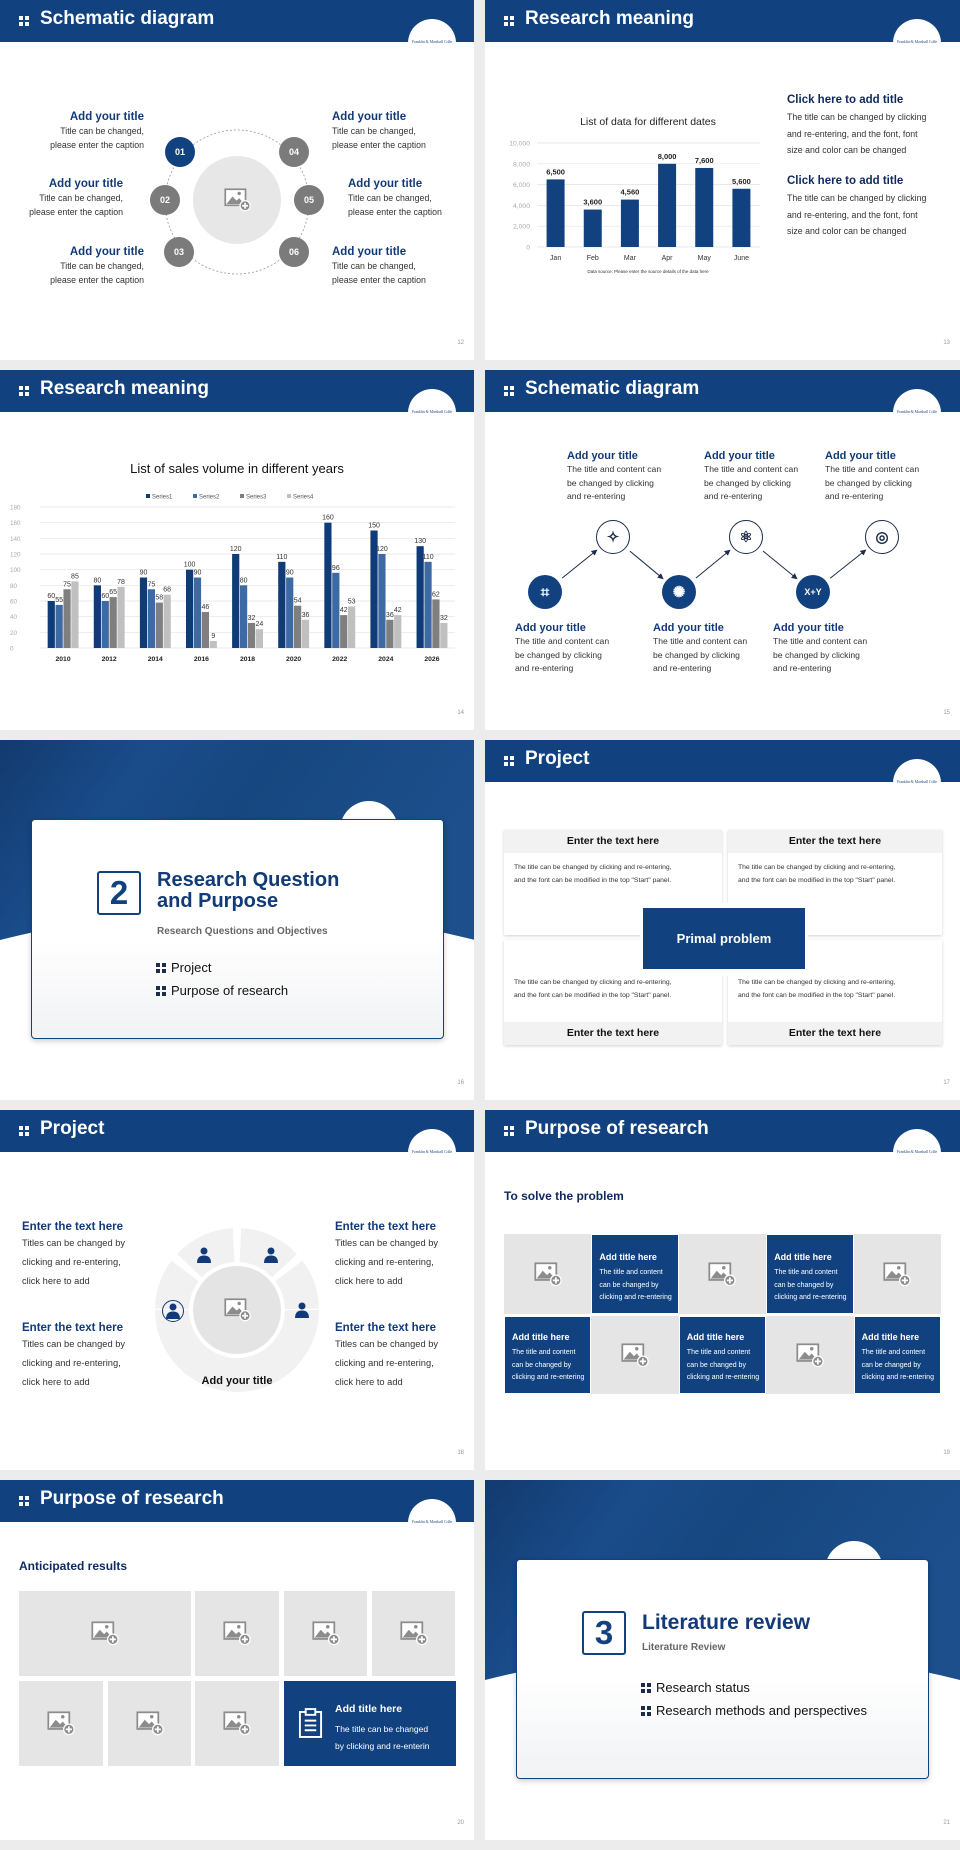 Image resolution: width=960 pixels, height=1850 pixels. Describe the element at coordinates (746, 537) in the screenshot. I see `molecule-icon: ⚛` at that location.